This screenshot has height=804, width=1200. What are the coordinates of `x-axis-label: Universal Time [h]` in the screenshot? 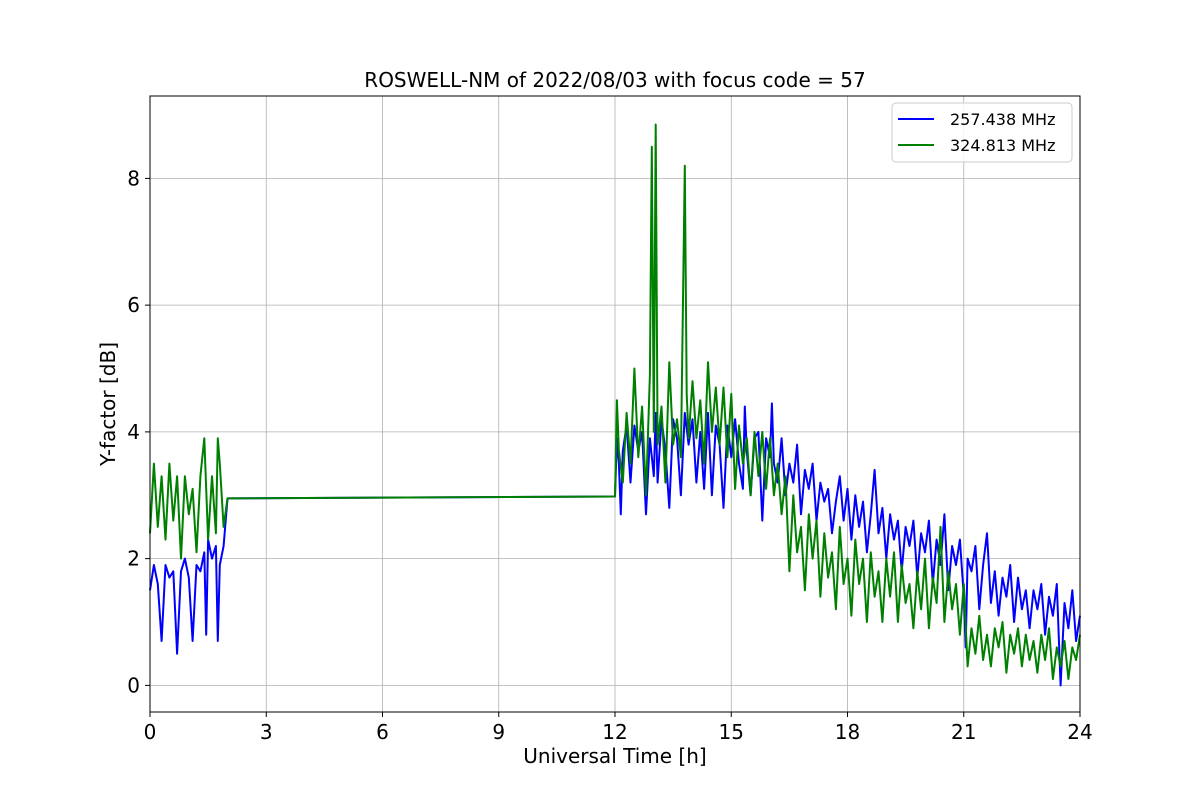 It's located at (614, 756).